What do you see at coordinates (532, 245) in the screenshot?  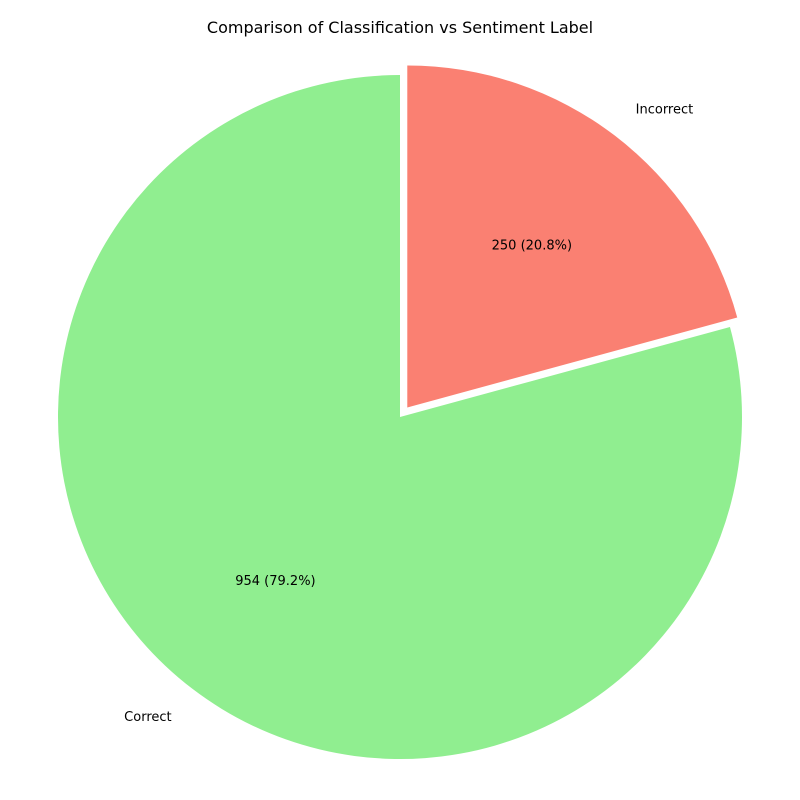 I see `slice-value-incorrect: 250 (20.8%)` at bounding box center [532, 245].